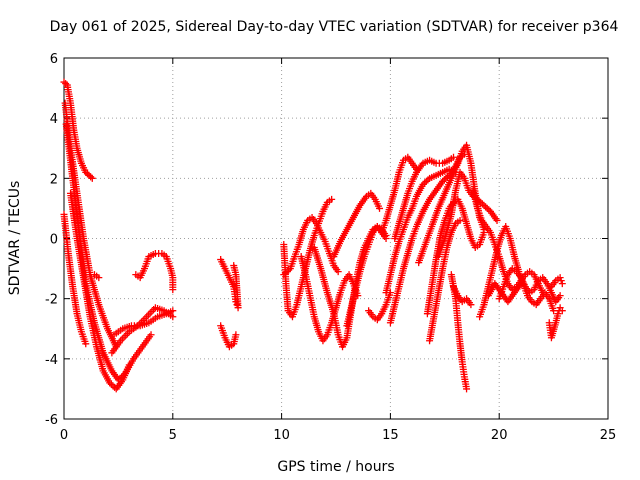 This screenshot has width=640, height=480. Describe the element at coordinates (64, 435) in the screenshot. I see `x-tick-label: 0` at that location.